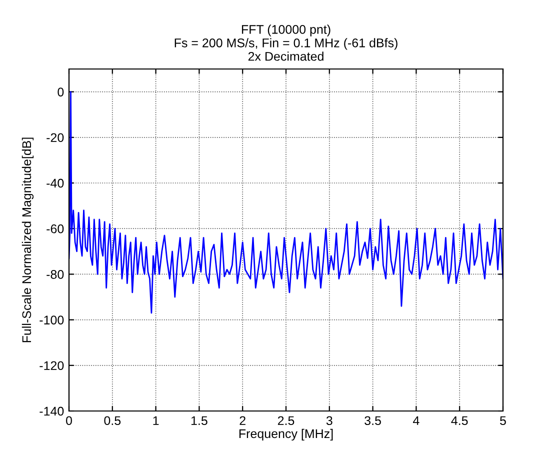 This screenshot has height=454, width=536. Describe the element at coordinates (55, 137) in the screenshot. I see `y-tick-label: -20` at that location.